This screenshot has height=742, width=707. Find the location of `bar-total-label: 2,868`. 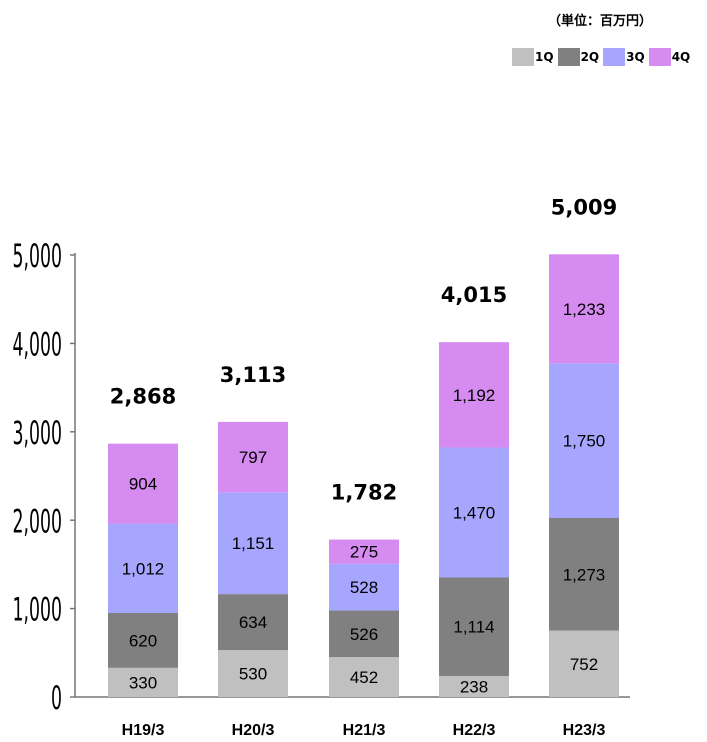

bar-total-label: 2,868 is located at coordinates (143, 397).